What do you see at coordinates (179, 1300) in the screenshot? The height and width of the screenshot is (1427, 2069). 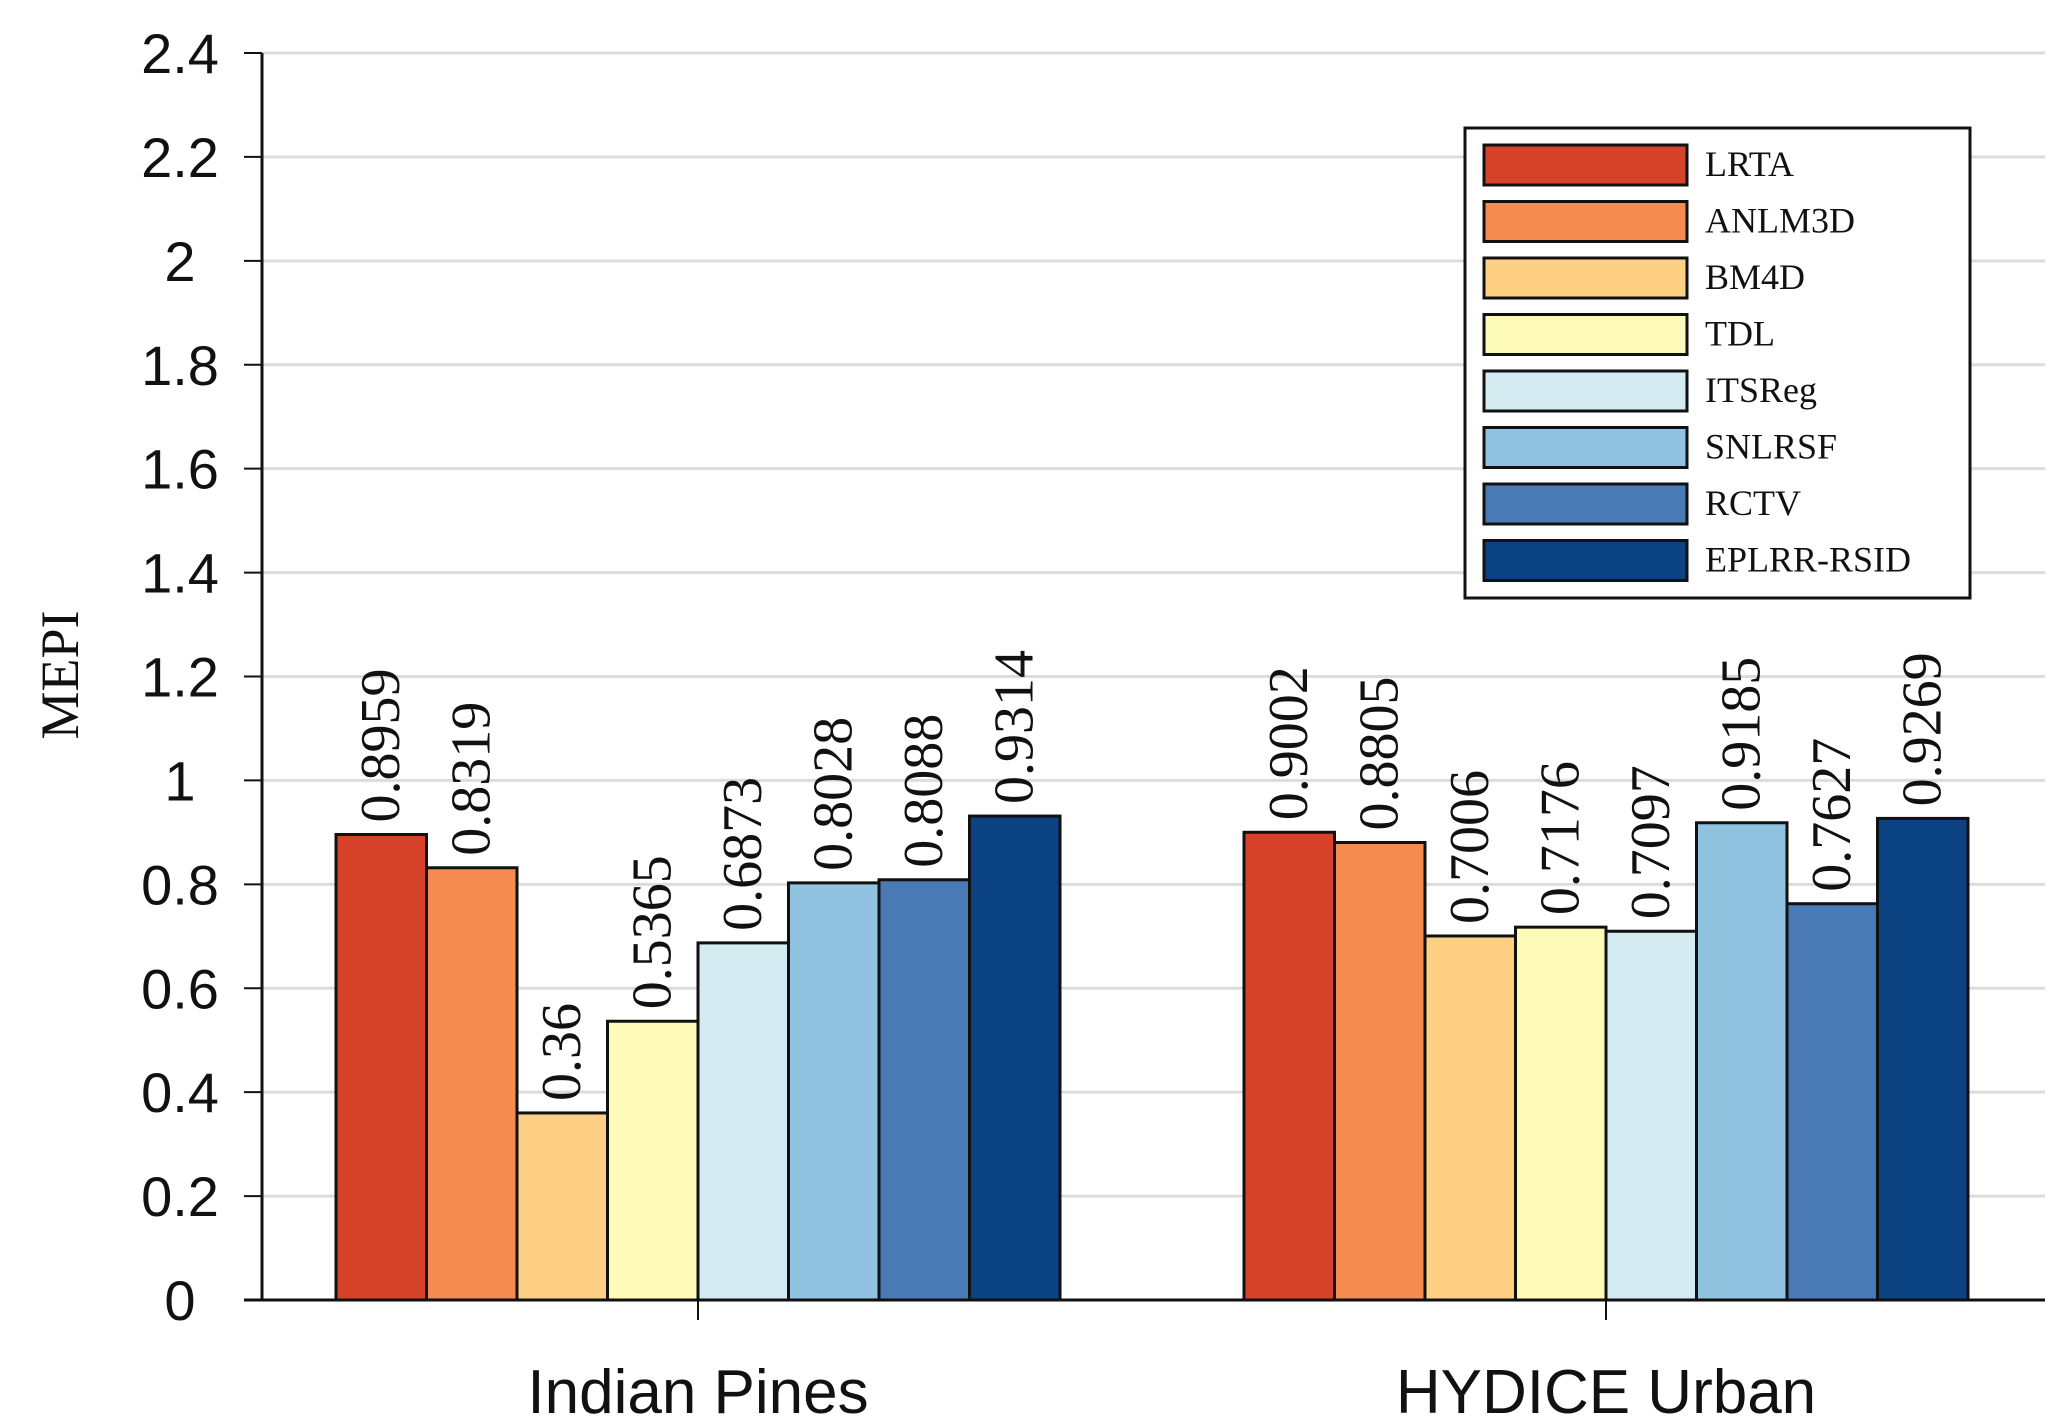 I see `y-tick-label: 0` at bounding box center [179, 1300].